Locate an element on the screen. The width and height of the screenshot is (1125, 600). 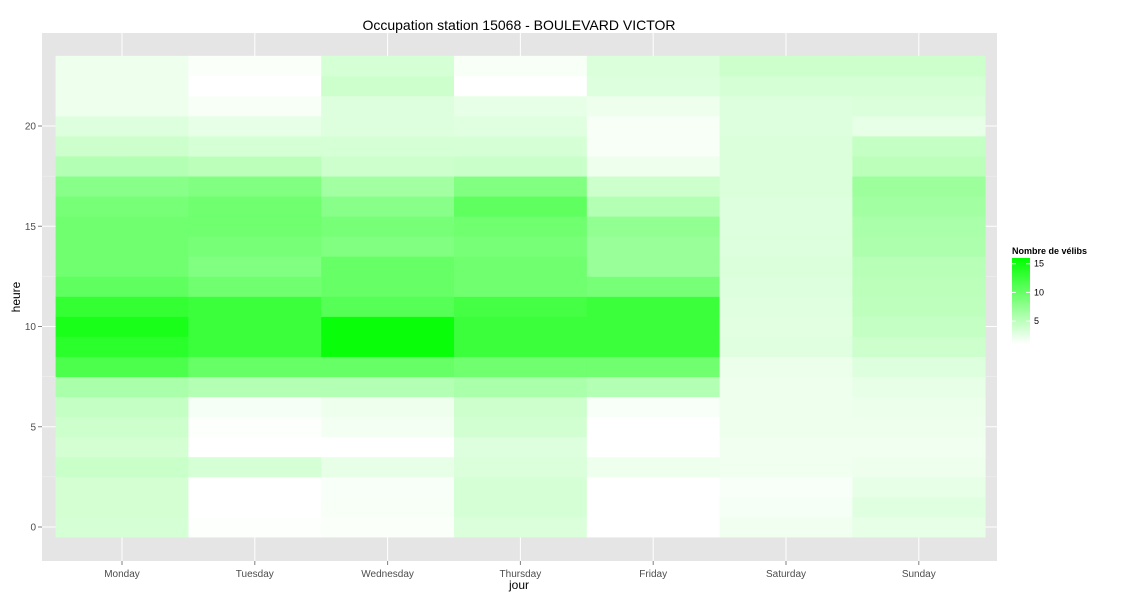
y-tick-label: 20 is located at coordinates (31, 127).